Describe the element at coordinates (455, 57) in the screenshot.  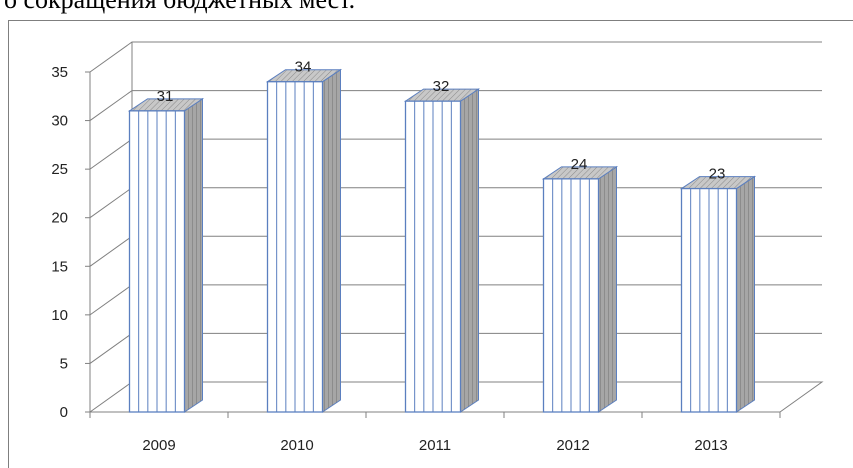
I see `gridline` at that location.